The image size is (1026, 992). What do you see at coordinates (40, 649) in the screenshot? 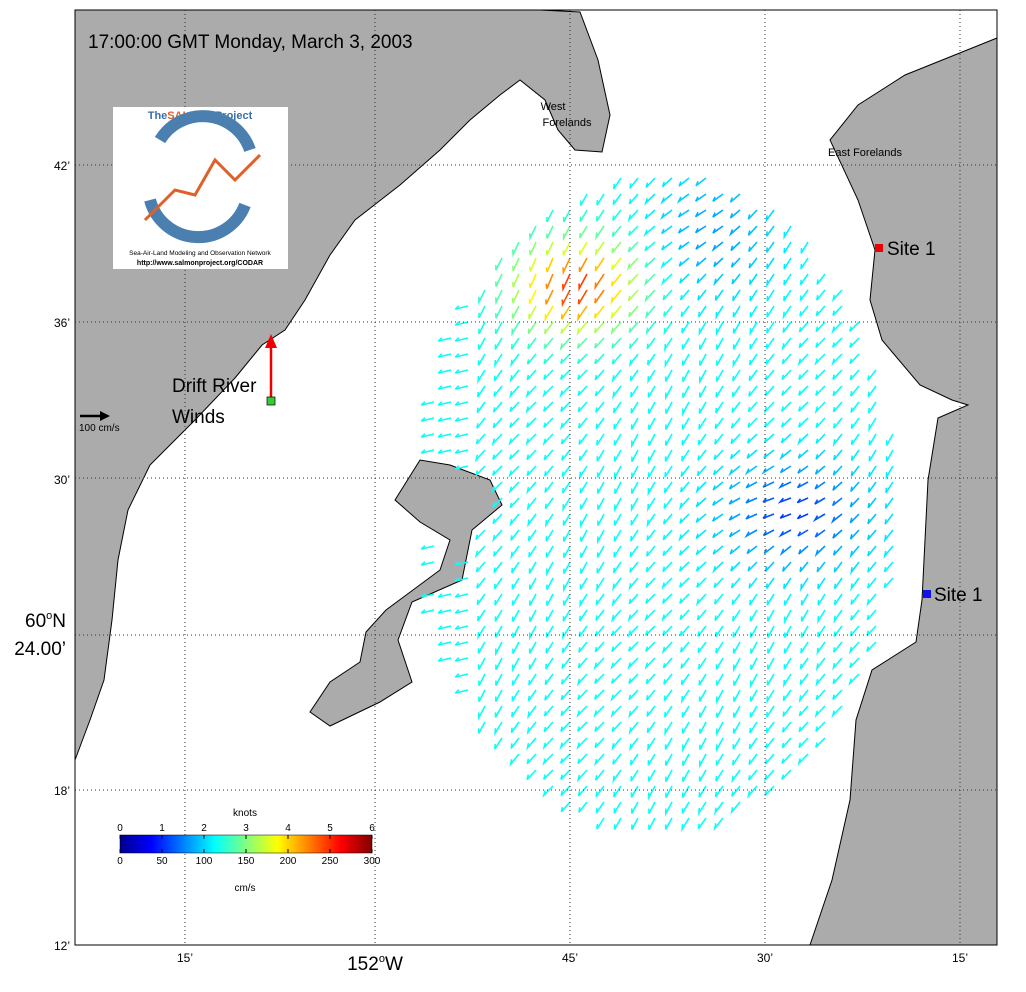
I see `lat-center-min: 24.00’` at bounding box center [40, 649].